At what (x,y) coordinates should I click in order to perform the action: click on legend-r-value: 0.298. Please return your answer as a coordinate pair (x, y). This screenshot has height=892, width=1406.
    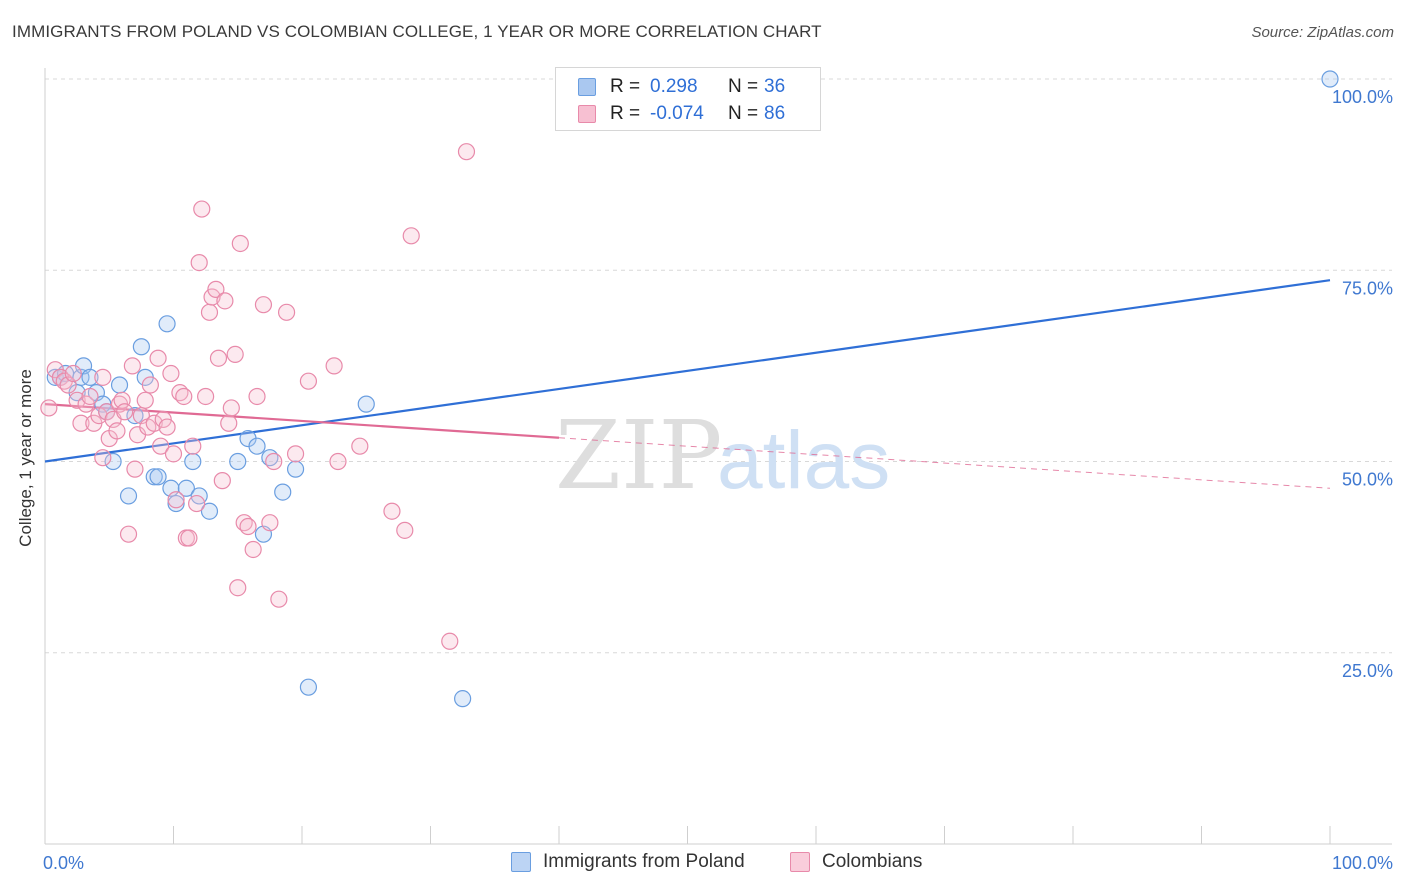
    Looking at the image, I should click on (674, 86).